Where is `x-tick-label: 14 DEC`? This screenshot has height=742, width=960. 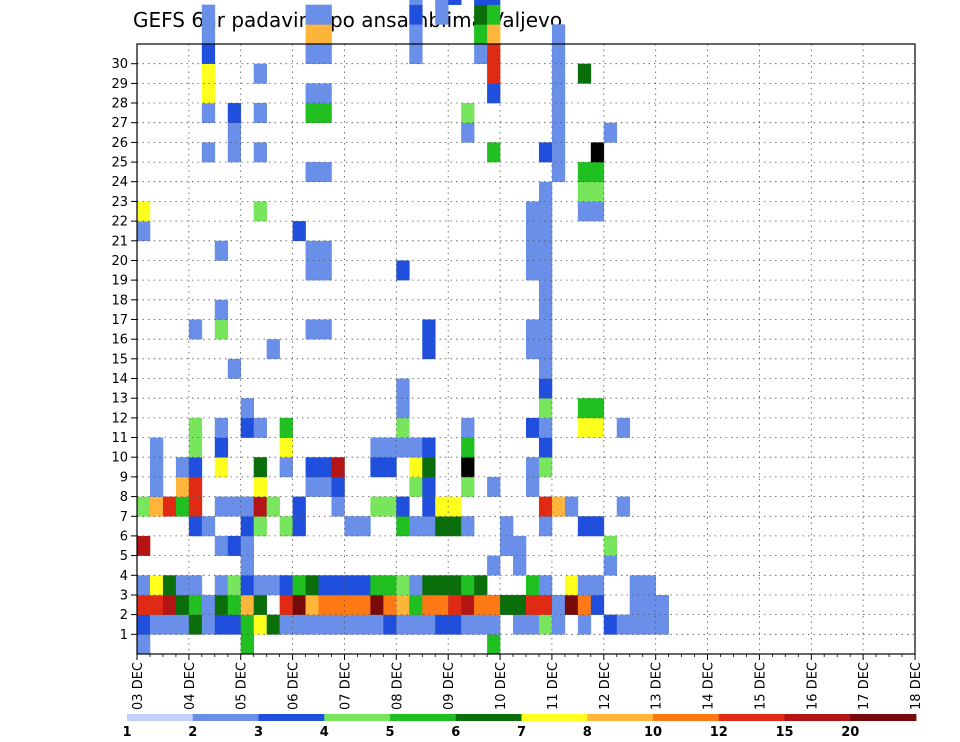 x-tick-label: 14 DEC is located at coordinates (709, 686).